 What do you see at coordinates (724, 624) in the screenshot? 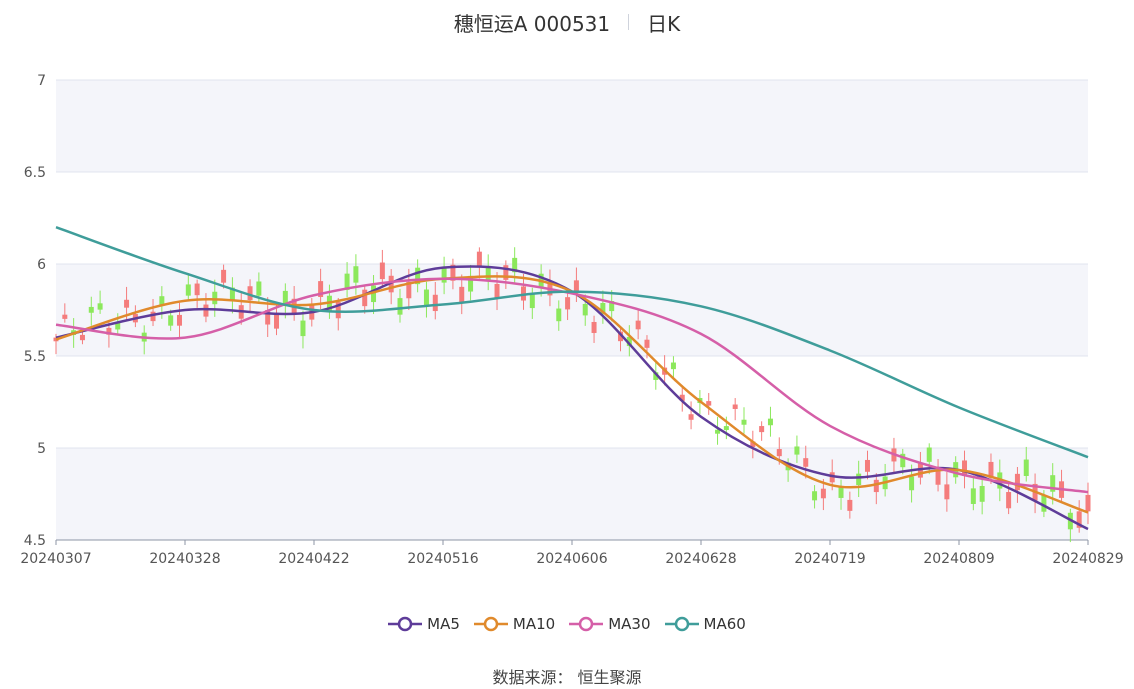
I see `legend-label: MA60` at bounding box center [724, 624].